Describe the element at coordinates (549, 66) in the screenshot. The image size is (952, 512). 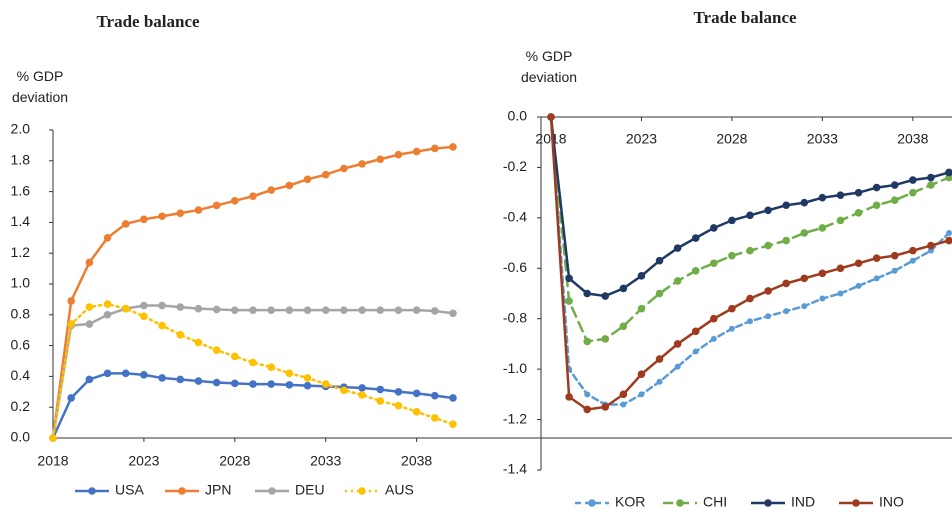
I see `y-axis-label: % GDP deviation` at that location.